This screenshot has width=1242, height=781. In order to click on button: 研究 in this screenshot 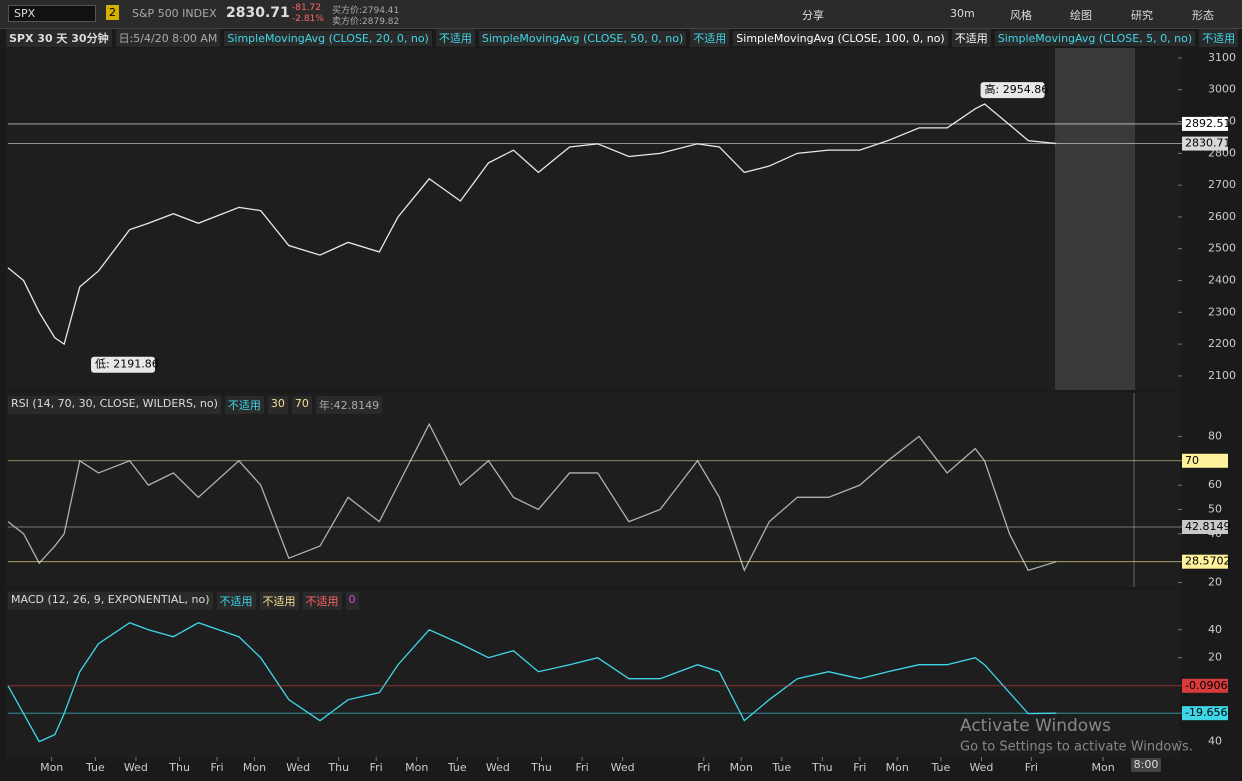, I will do `click(1142, 15)`.